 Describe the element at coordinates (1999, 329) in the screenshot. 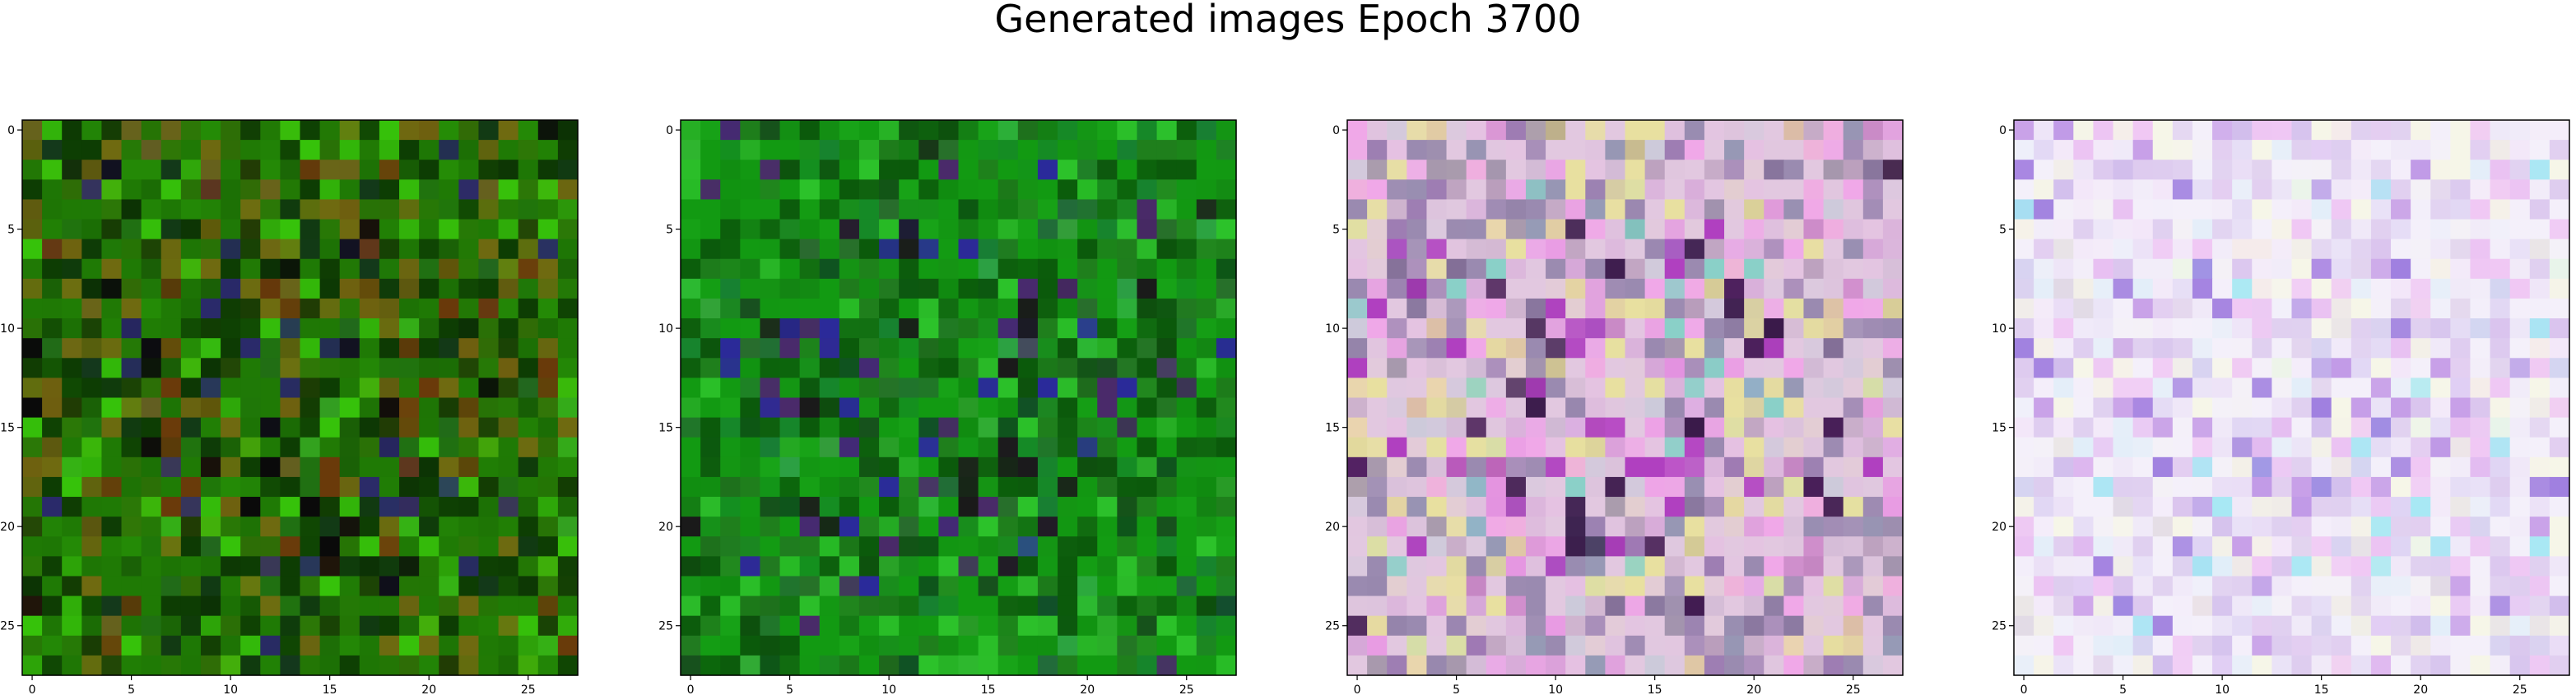

I see `y-tick-label: 10` at that location.